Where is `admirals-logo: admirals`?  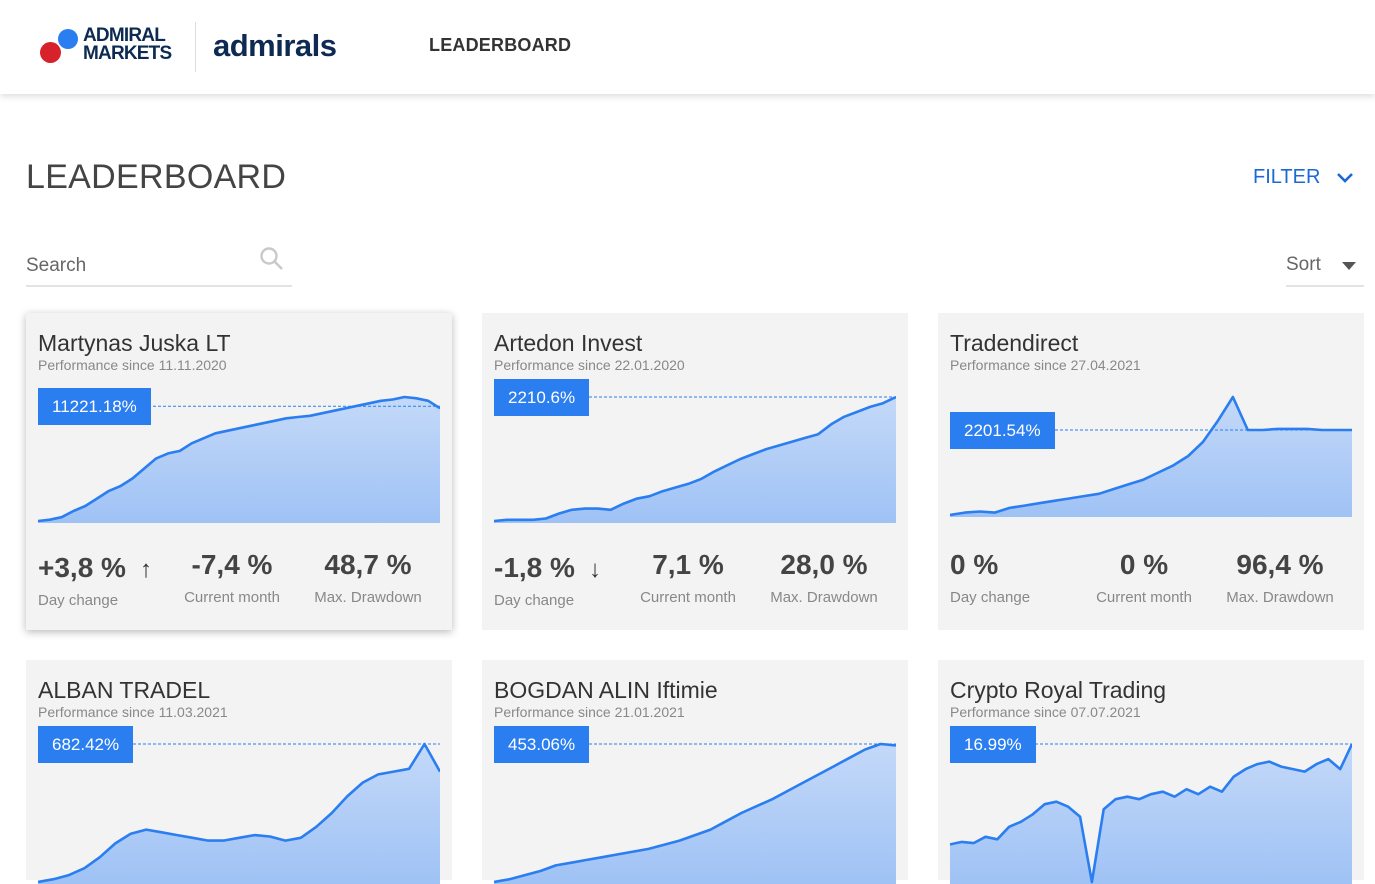
admirals-logo: admirals is located at coordinates (275, 45).